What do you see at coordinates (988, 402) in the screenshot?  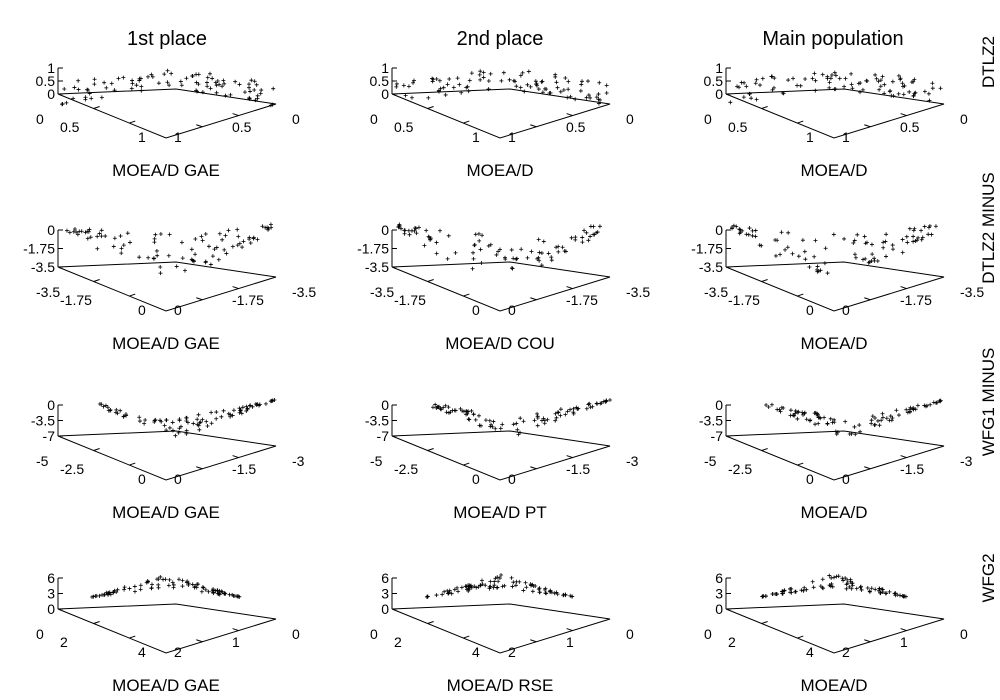 I see `row-label-wfg1-minus: WFG1 MINUS` at bounding box center [988, 402].